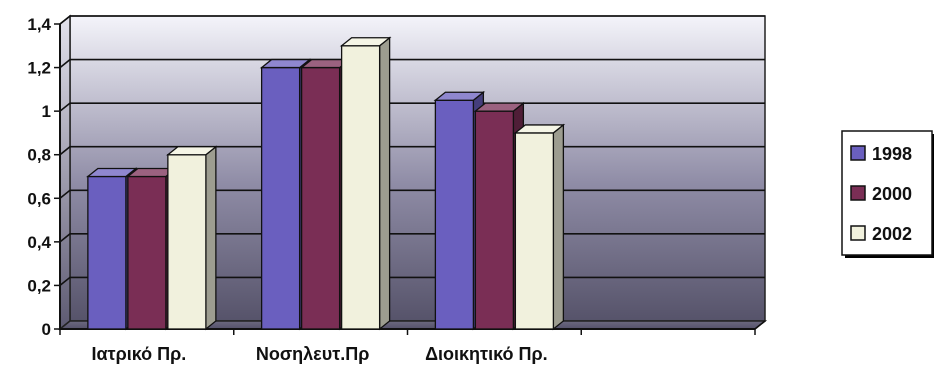 Image resolution: width=934 pixels, height=374 pixels. I want to click on y-tick-label: 1,2, so click(39, 68).